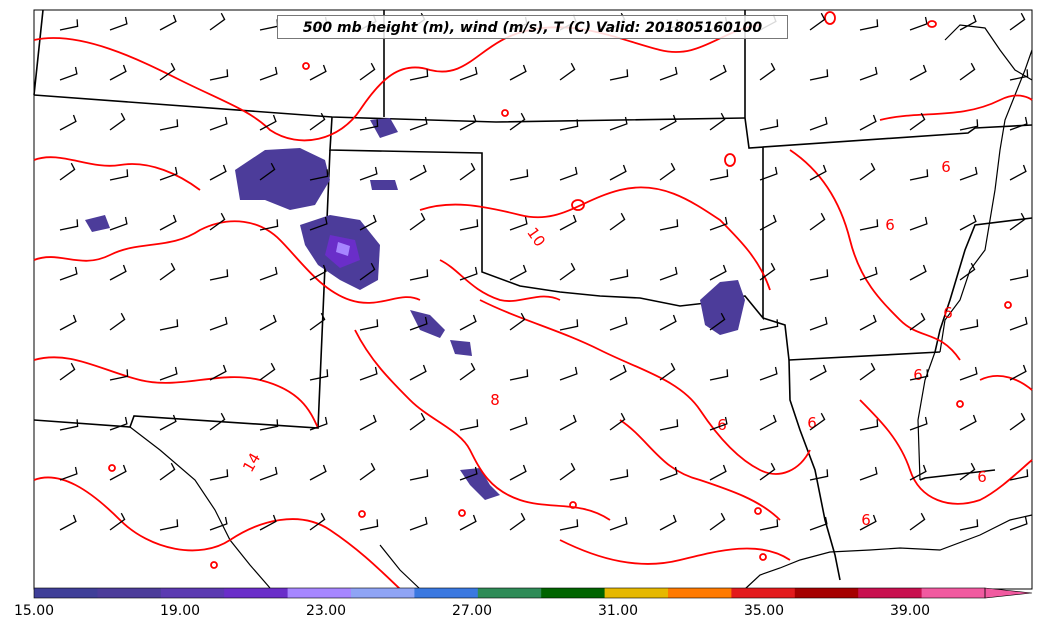  Describe the element at coordinates (536, 237) in the screenshot. I see `contour-label: 10` at that location.